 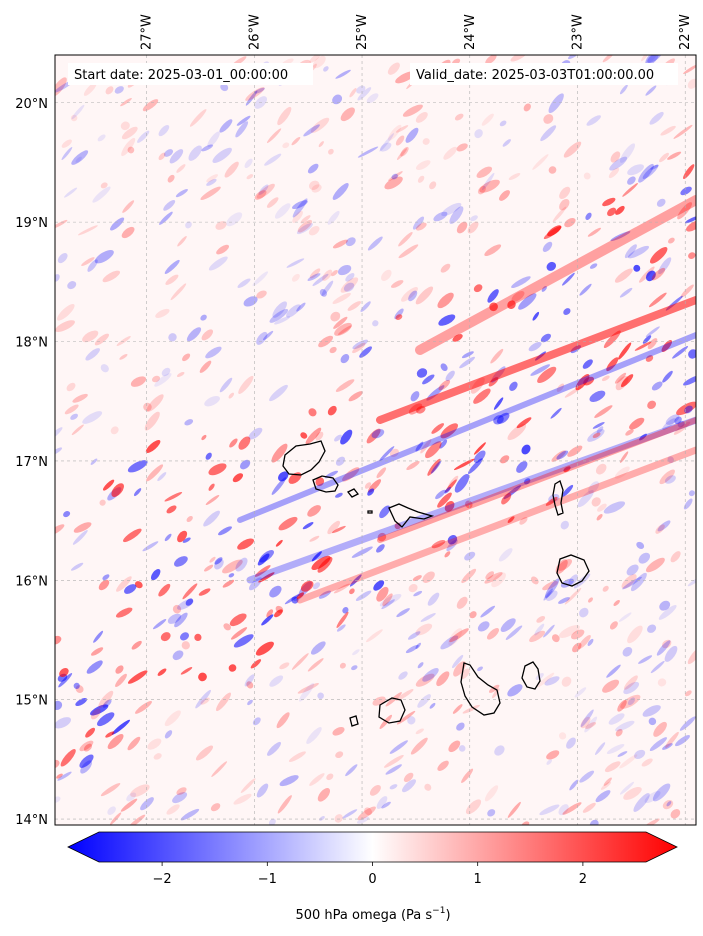 I want to click on lat-tick-label: 15°N, so click(x=31, y=701).